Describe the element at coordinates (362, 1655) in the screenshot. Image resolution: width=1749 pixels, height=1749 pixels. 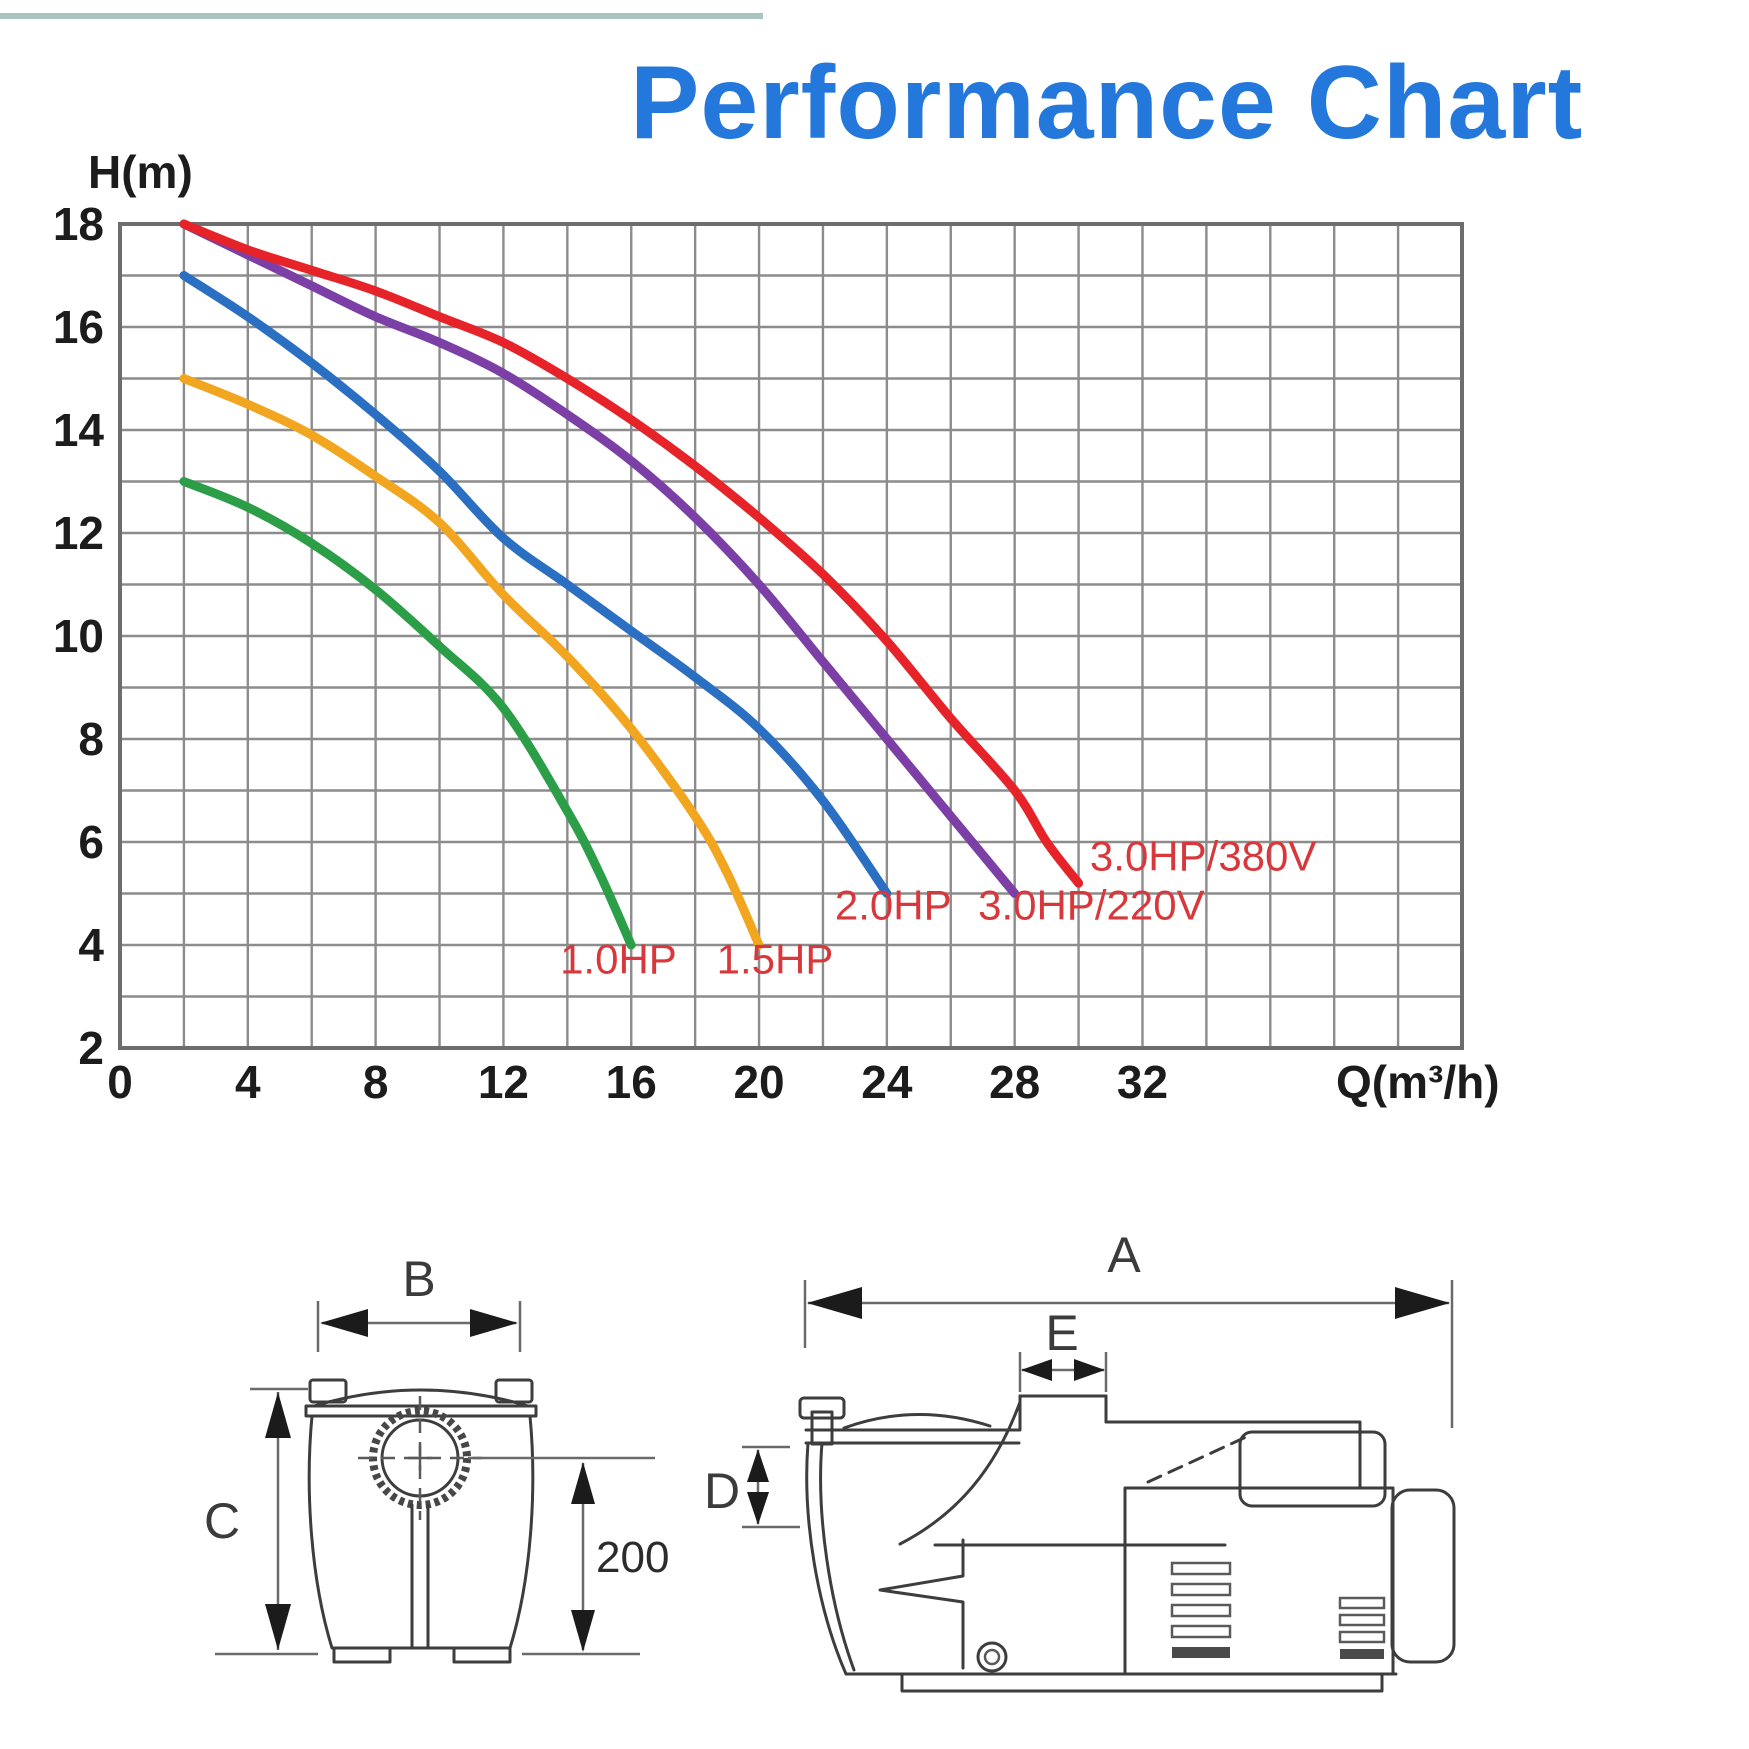
I see `foot-left` at that location.